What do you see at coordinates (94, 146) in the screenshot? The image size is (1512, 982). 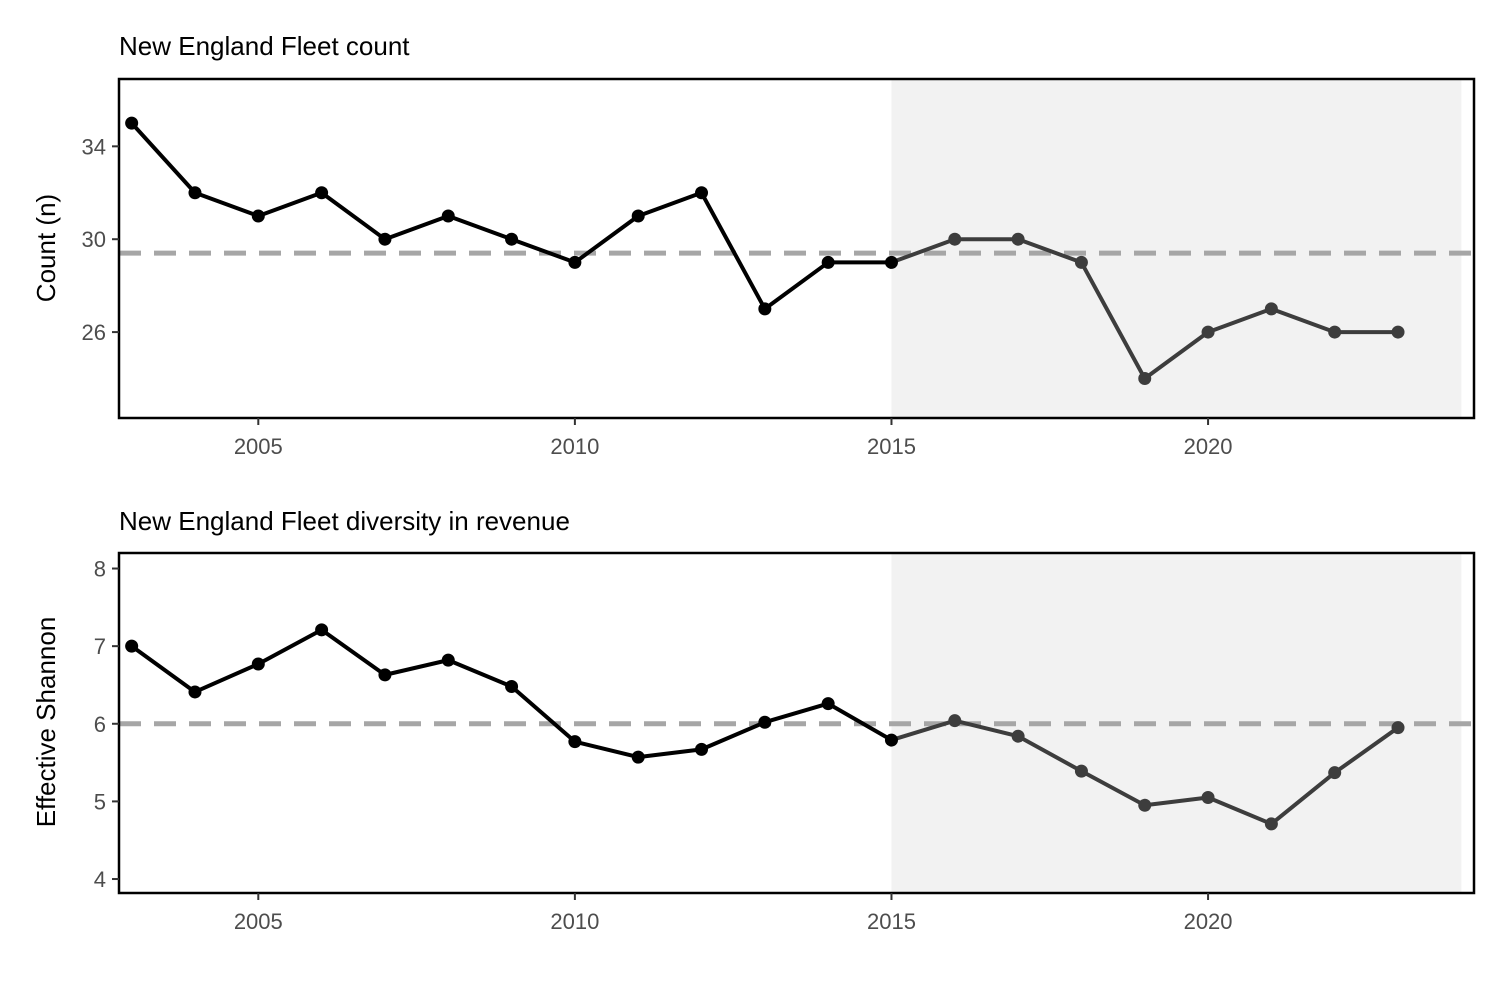 I see `y-tick-label: 34` at bounding box center [94, 146].